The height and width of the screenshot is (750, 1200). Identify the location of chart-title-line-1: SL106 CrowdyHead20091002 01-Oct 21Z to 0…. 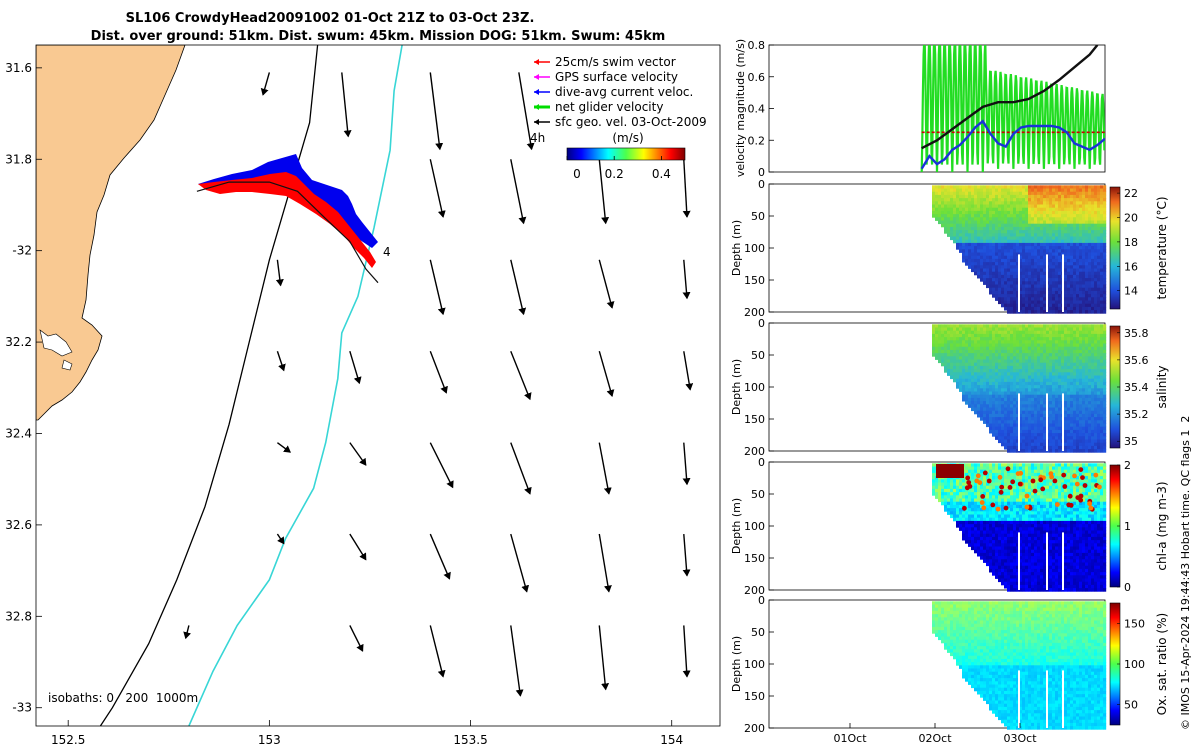
(330, 18).